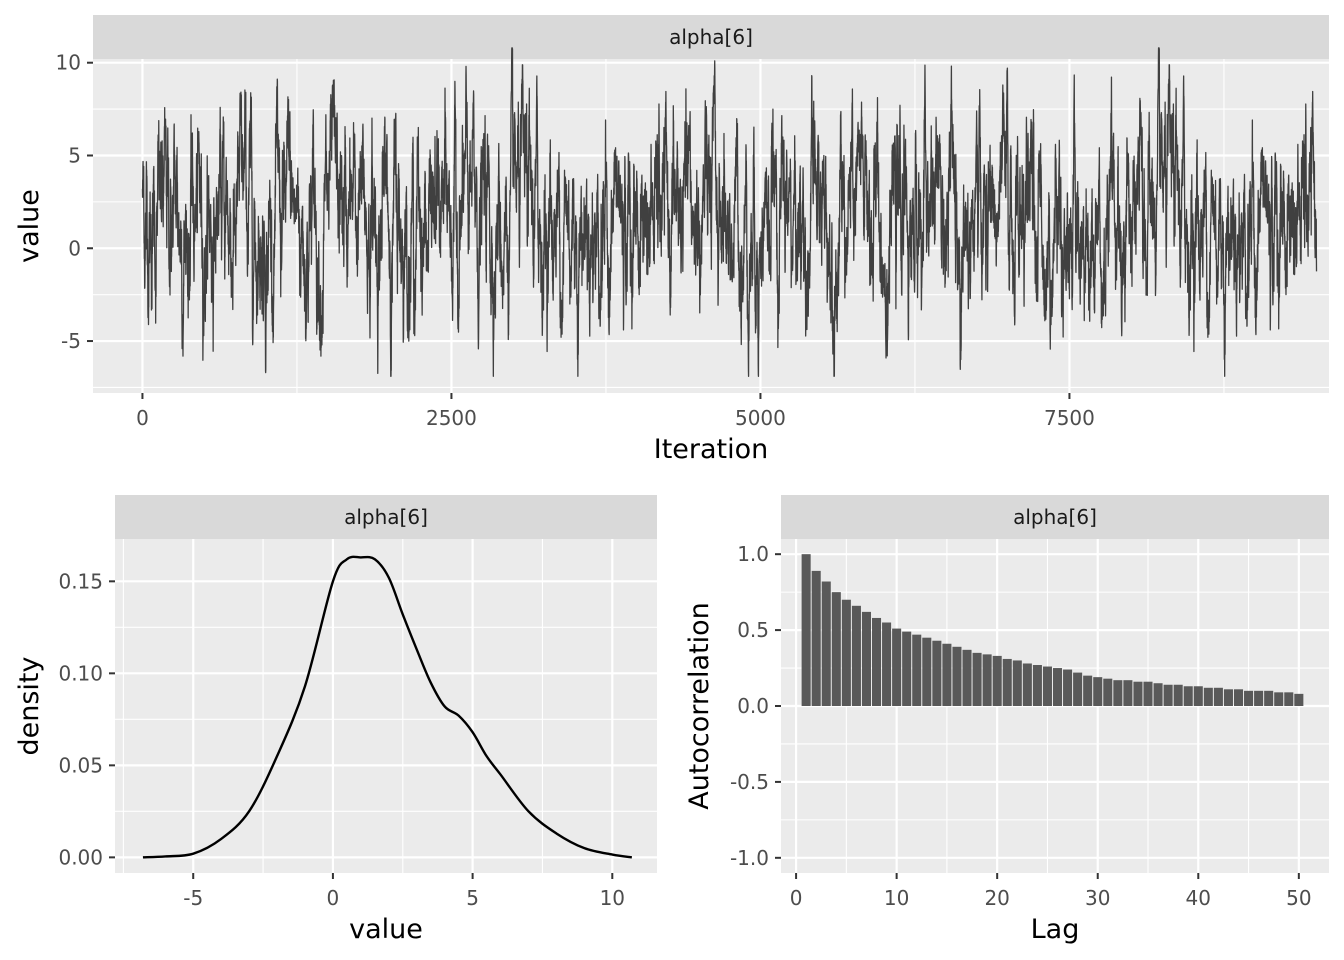 The image size is (1344, 960). What do you see at coordinates (80, 581) in the screenshot?
I see `density-y-tick-label: 0.15` at bounding box center [80, 581].